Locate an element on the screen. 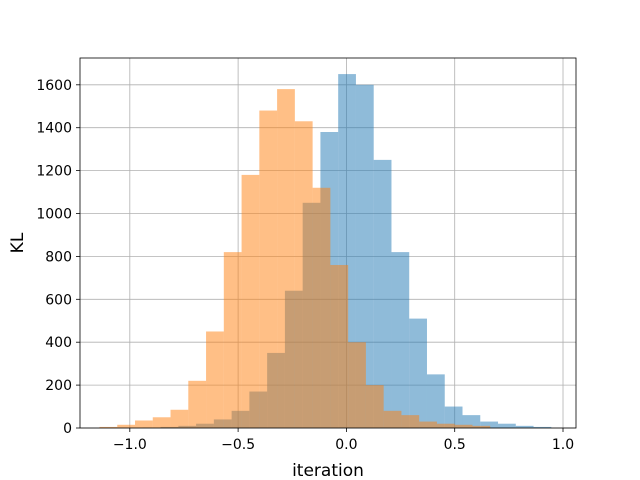 This screenshot has width=640, height=480. x-tick-label: 0.0 is located at coordinates (346, 445).